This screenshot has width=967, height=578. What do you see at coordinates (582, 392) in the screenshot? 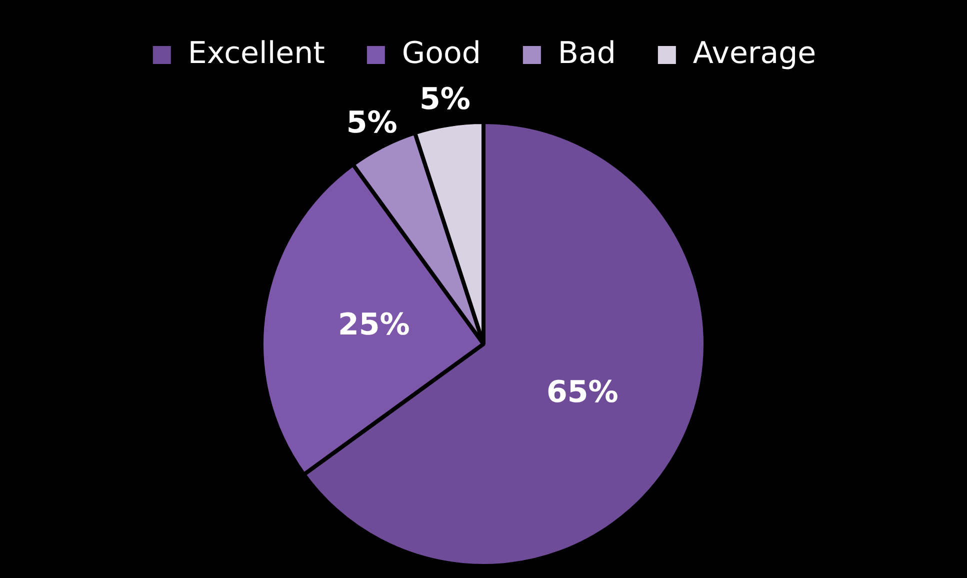
I see `data-label: 65%` at bounding box center [582, 392].